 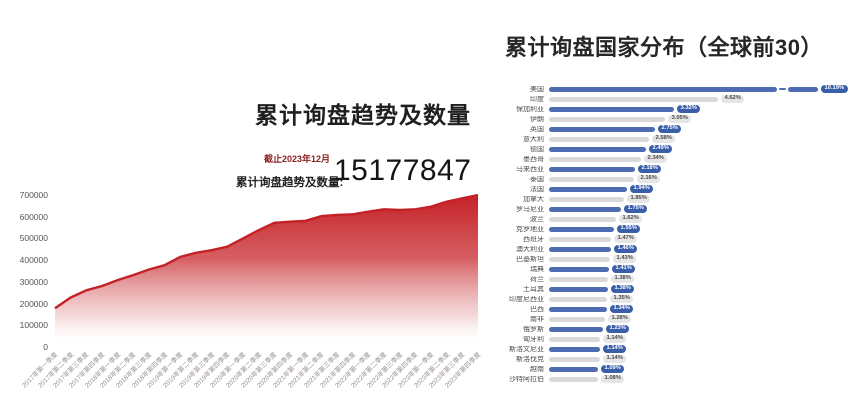 I want to click on country-label: 墨西哥, so click(x=533, y=159).